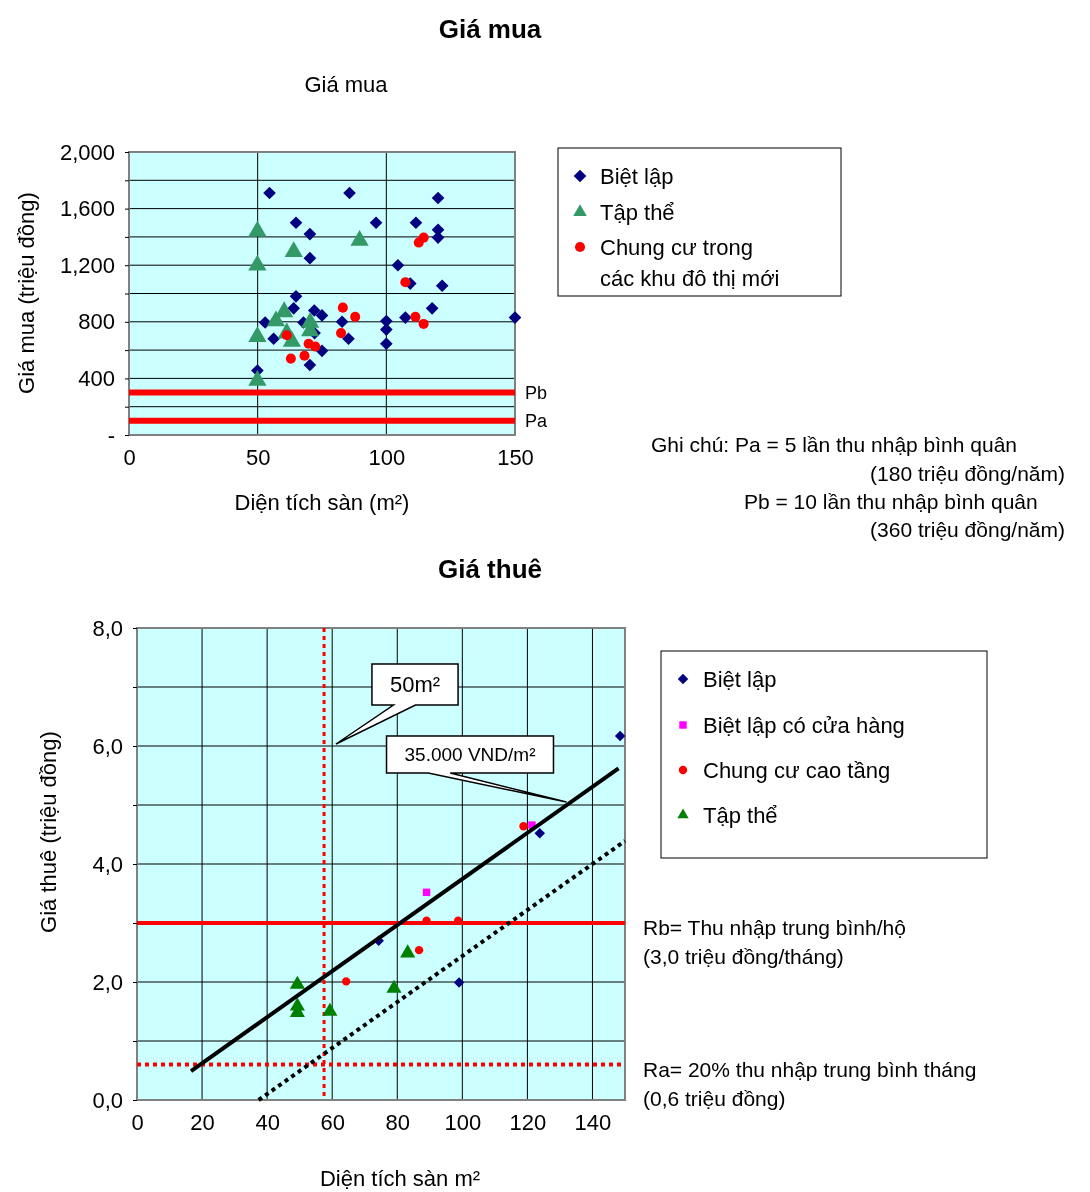  Describe the element at coordinates (96, 378) in the screenshot. I see `y-tick-label: 400` at that location.